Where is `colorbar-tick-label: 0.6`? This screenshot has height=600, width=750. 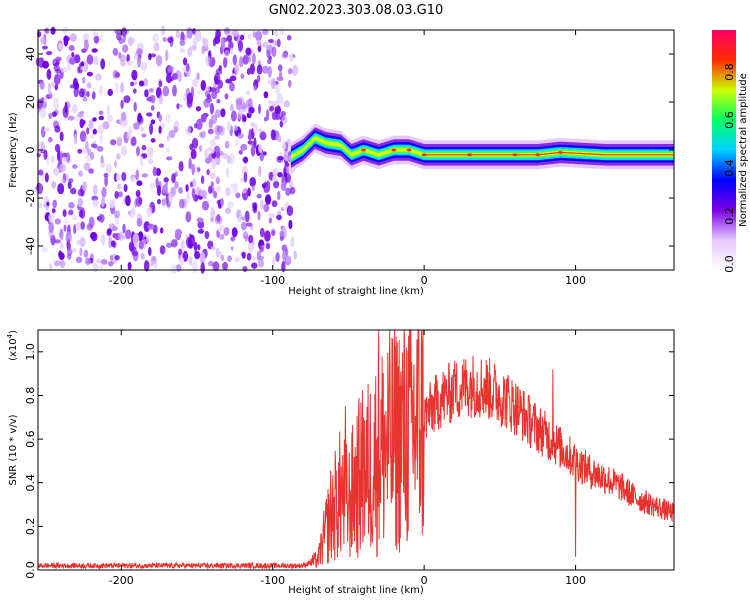
colorbar-tick-label: 0.6 is located at coordinates (729, 120).